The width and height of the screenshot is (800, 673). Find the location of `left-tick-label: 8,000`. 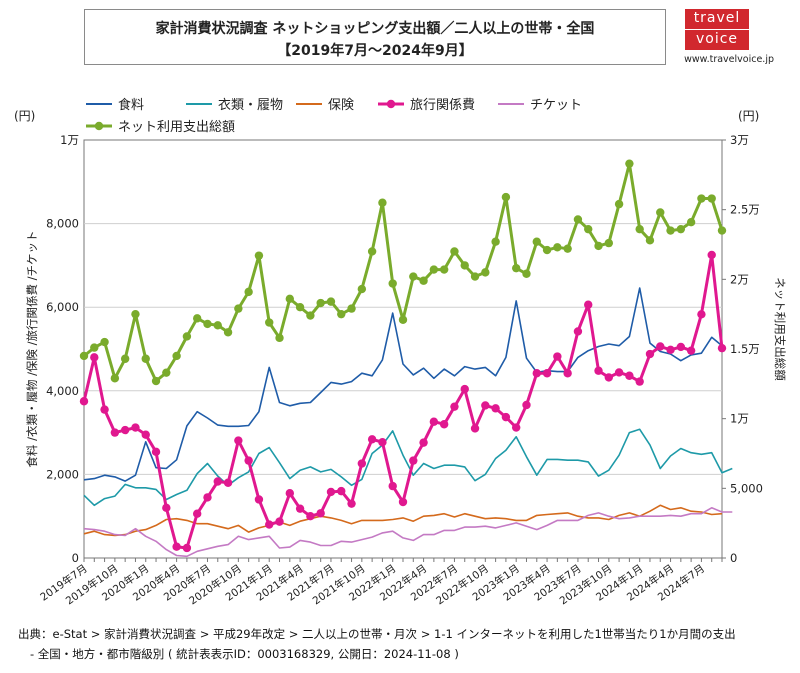

left-tick-label: 8,000 is located at coordinates (62, 224).